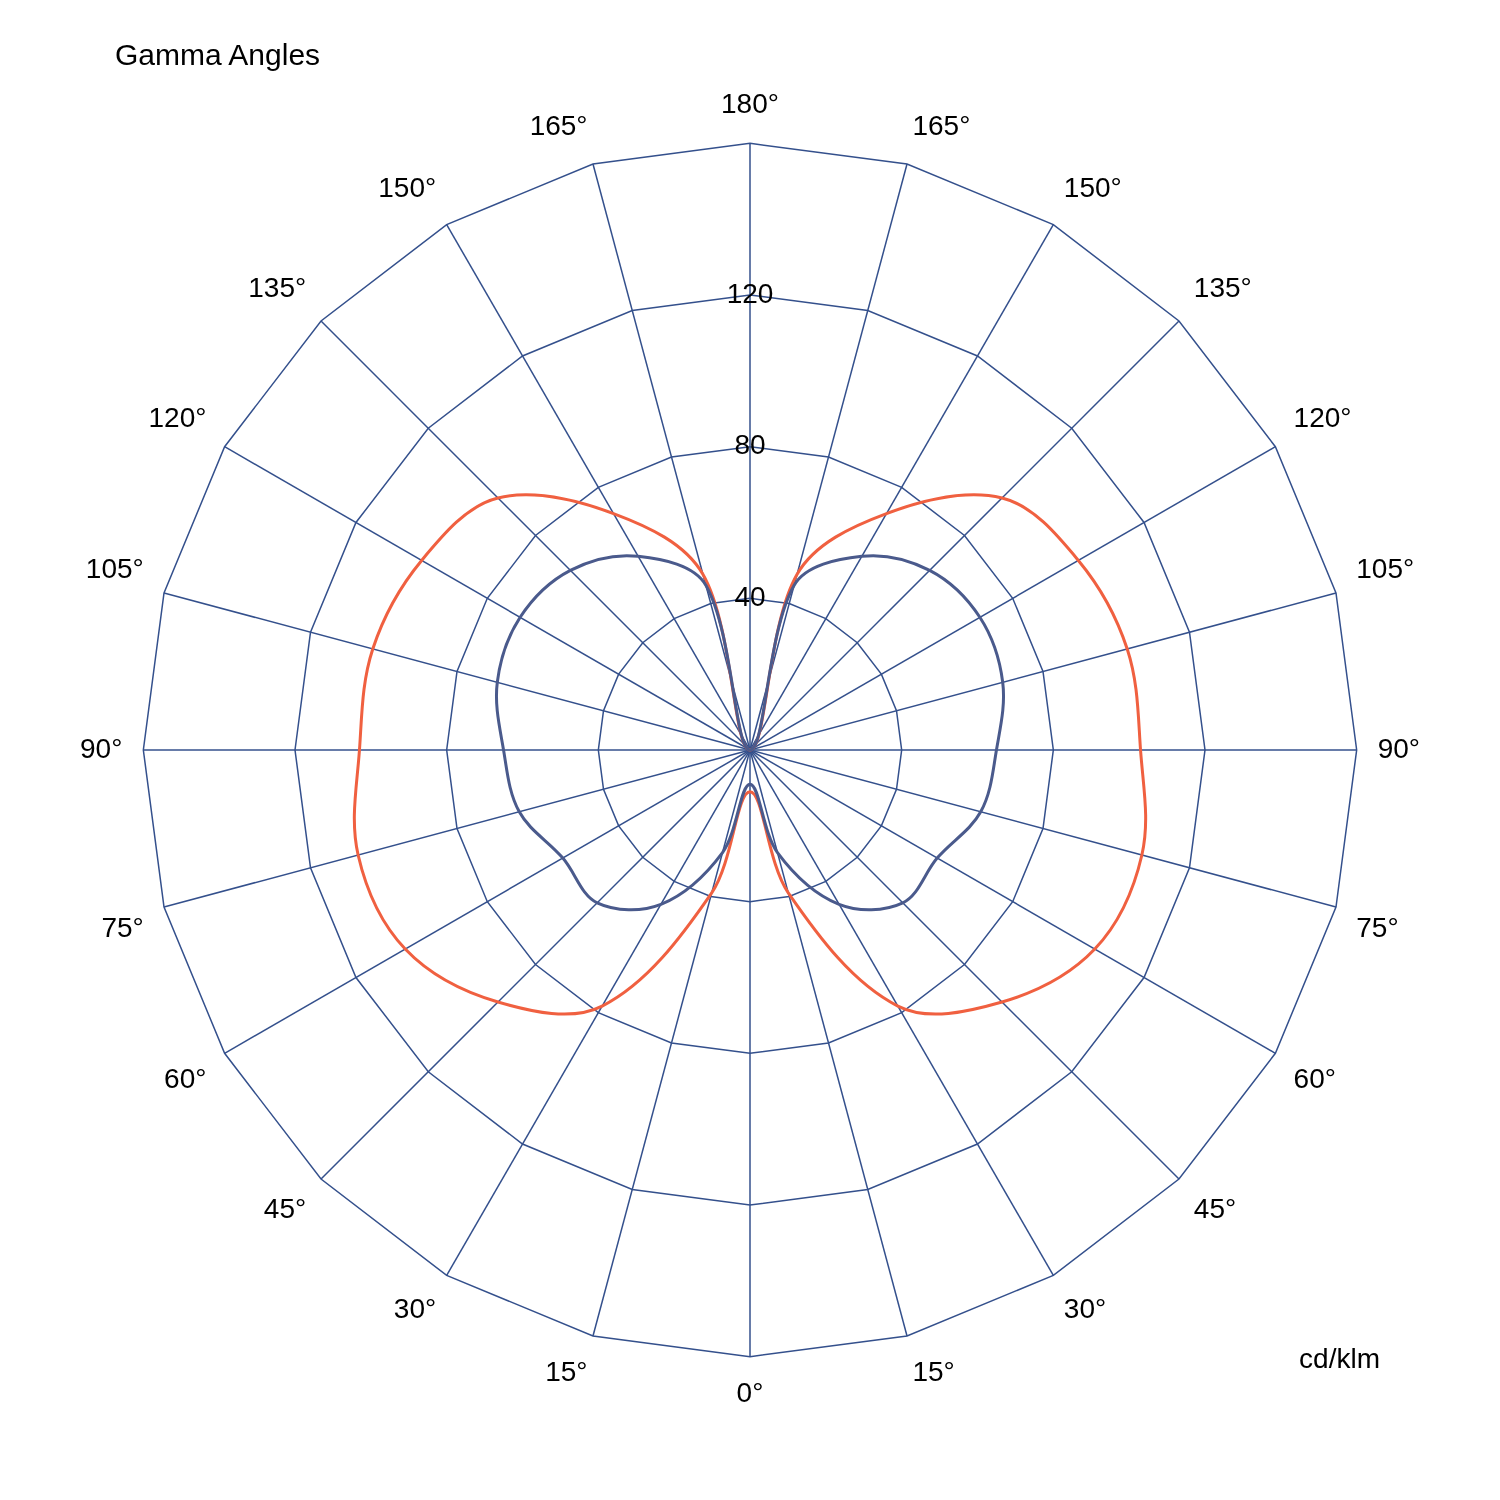 This screenshot has height=1500, width=1500. What do you see at coordinates (218, 55) in the screenshot?
I see `chart-title: Gamma Angles` at bounding box center [218, 55].